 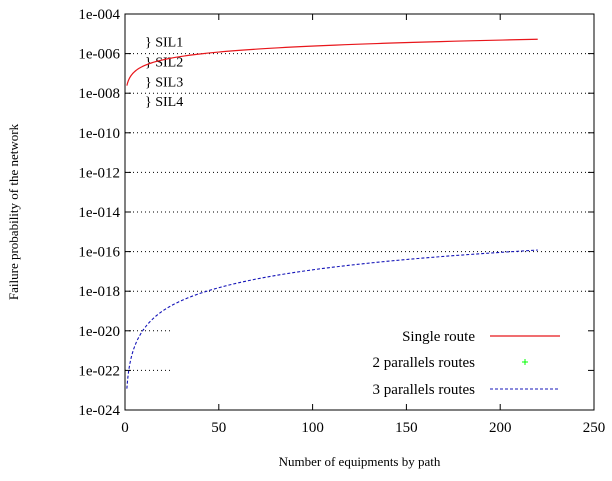 What do you see at coordinates (164, 102) in the screenshot?
I see `sil-annotation: } SIL4` at bounding box center [164, 102].